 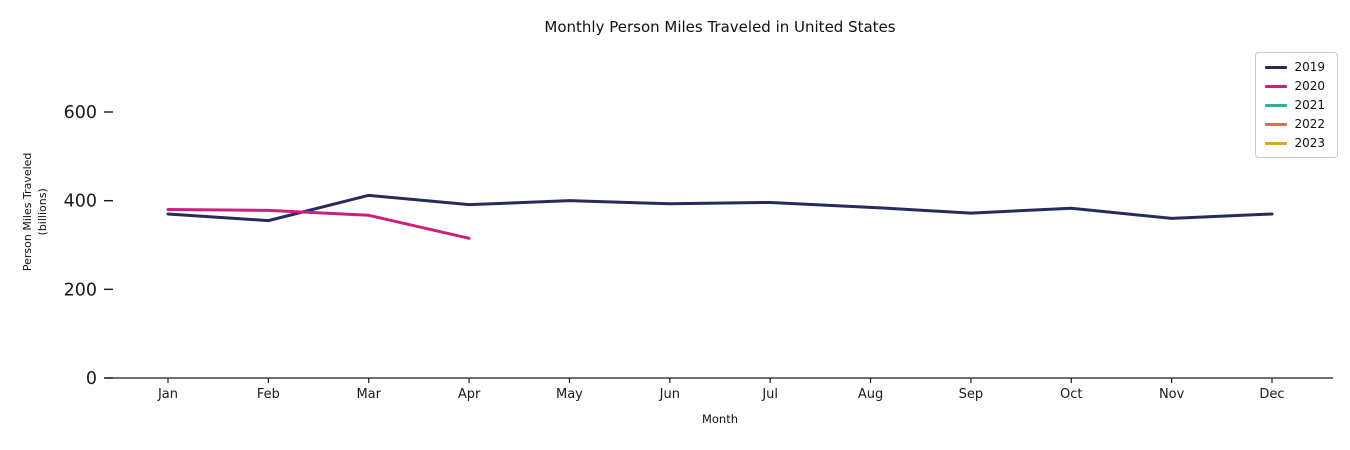 I want to click on legend-item-2020: 2020, so click(x=1295, y=86).